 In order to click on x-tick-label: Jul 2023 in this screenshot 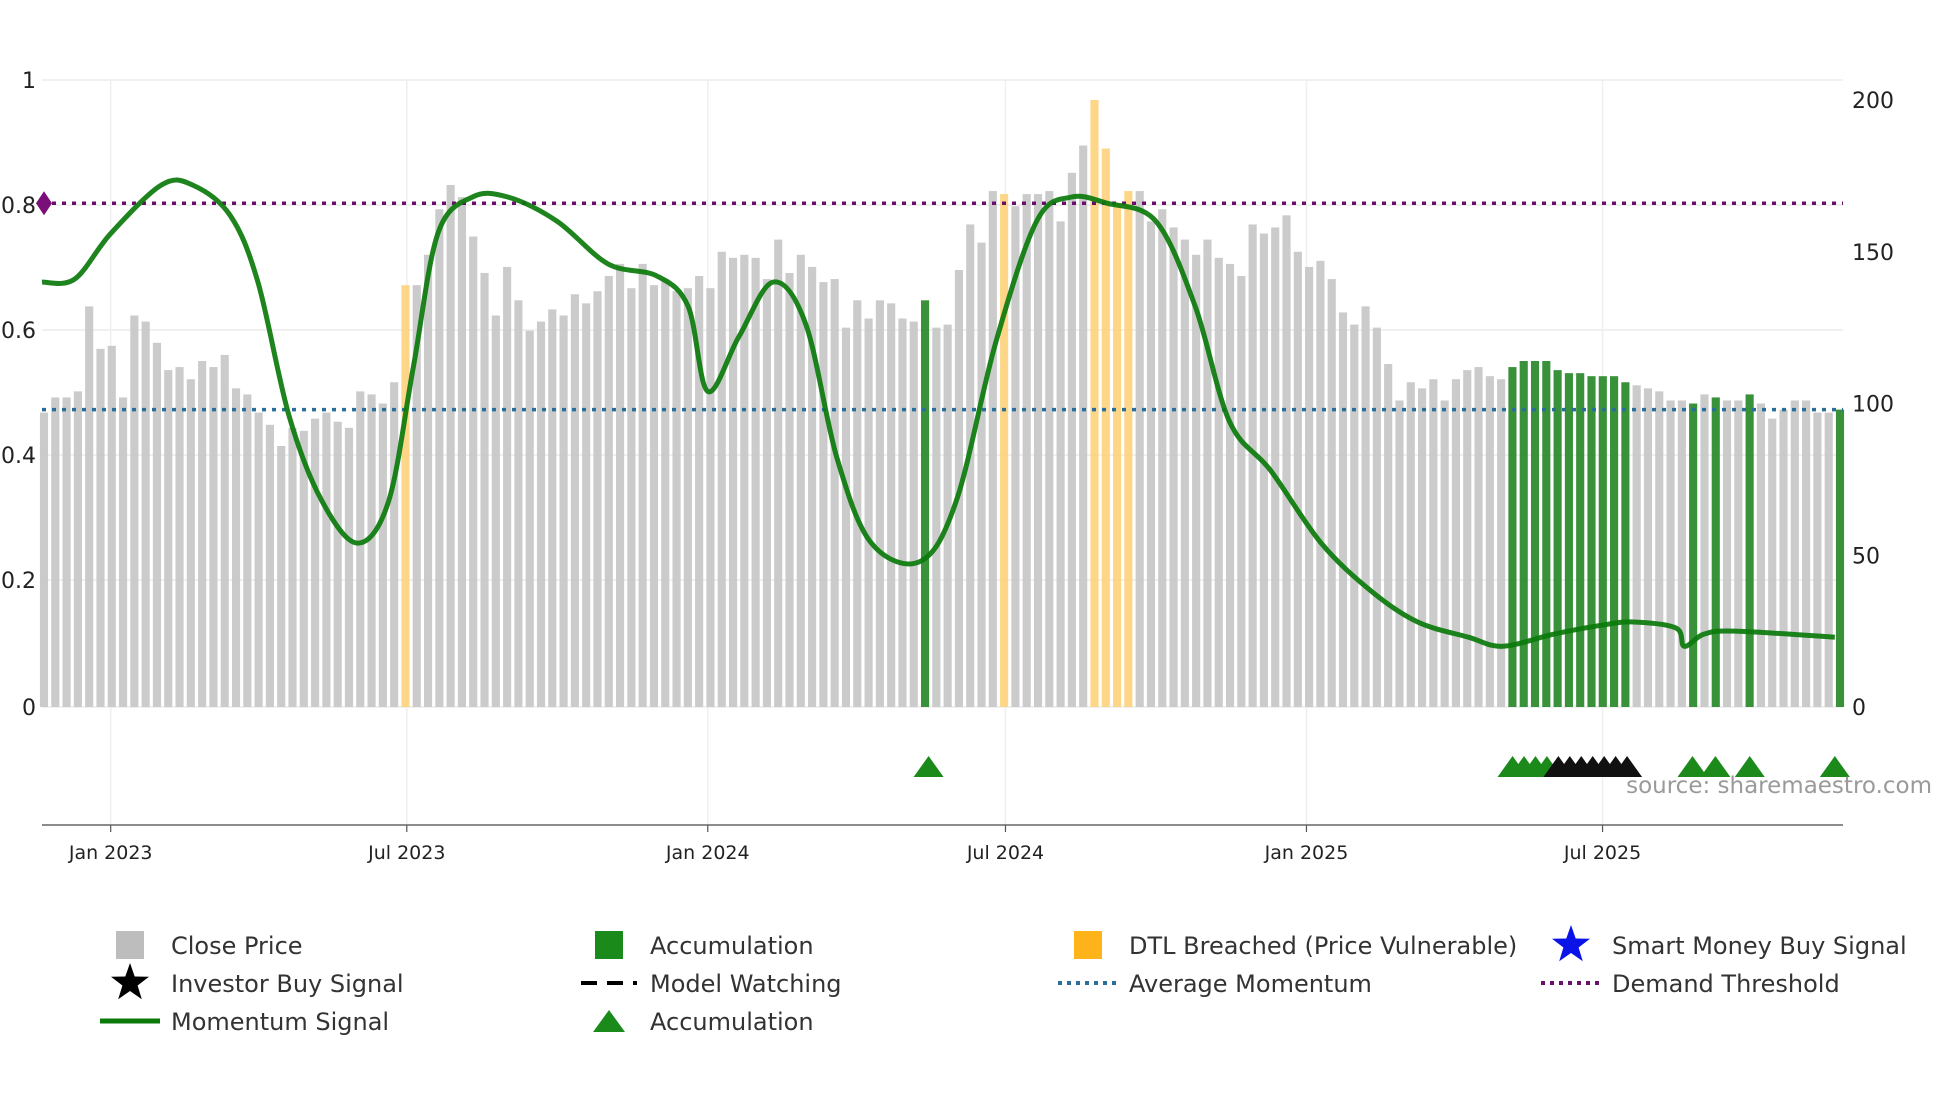, I will do `click(406, 853)`.